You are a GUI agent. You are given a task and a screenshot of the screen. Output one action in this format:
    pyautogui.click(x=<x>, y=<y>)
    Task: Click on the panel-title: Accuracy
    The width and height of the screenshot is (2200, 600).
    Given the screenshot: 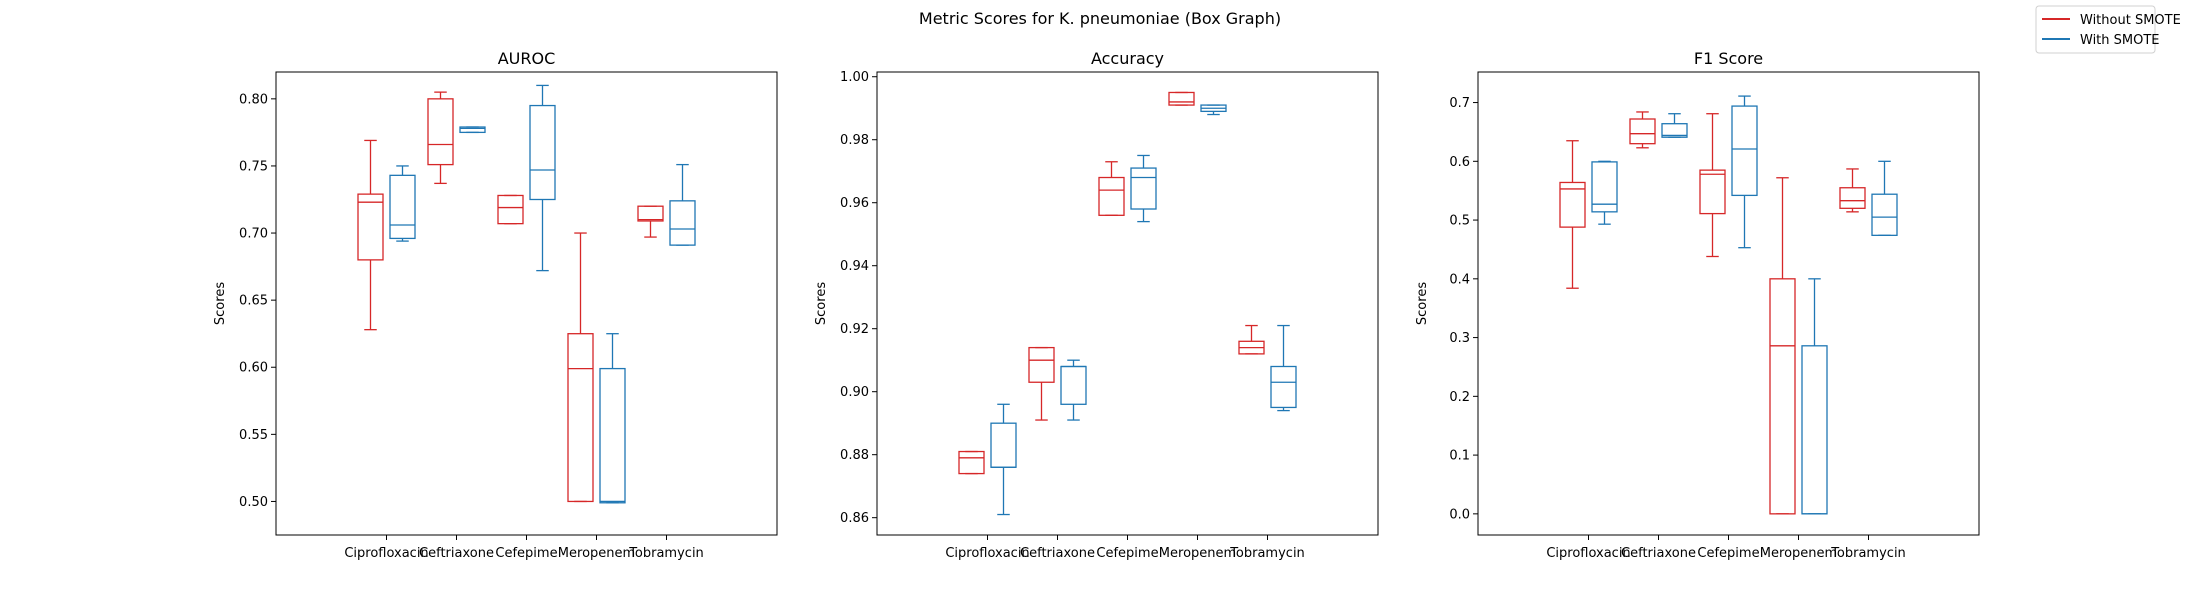 What is the action you would take?
    pyautogui.click(x=1127, y=58)
    